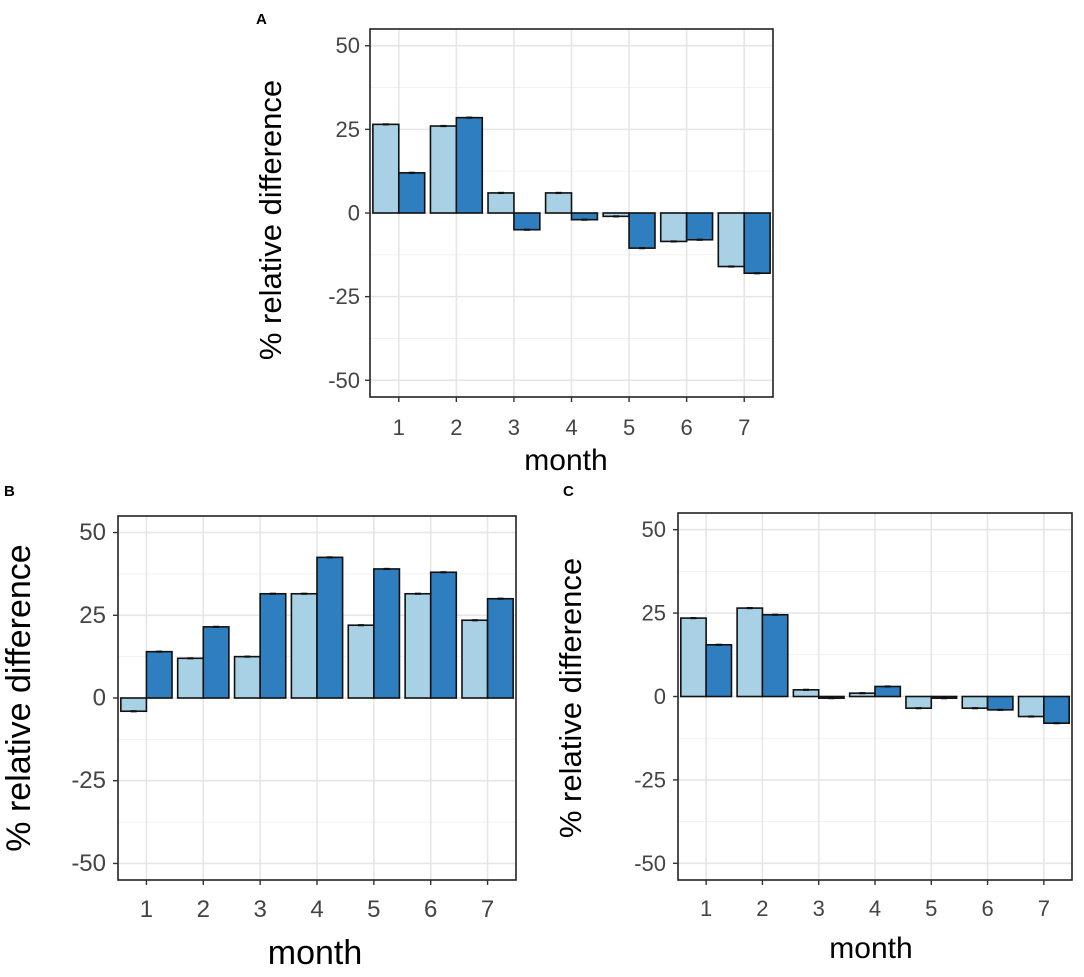  What do you see at coordinates (569, 215) in the screenshot?
I see `panel-a-plot` at bounding box center [569, 215].